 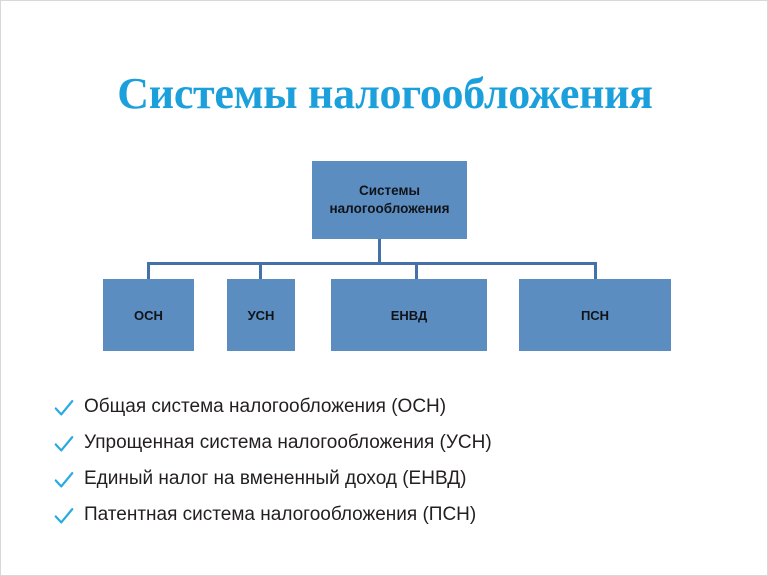 I want to click on org-node-usn-label: УСН, so click(x=261, y=315).